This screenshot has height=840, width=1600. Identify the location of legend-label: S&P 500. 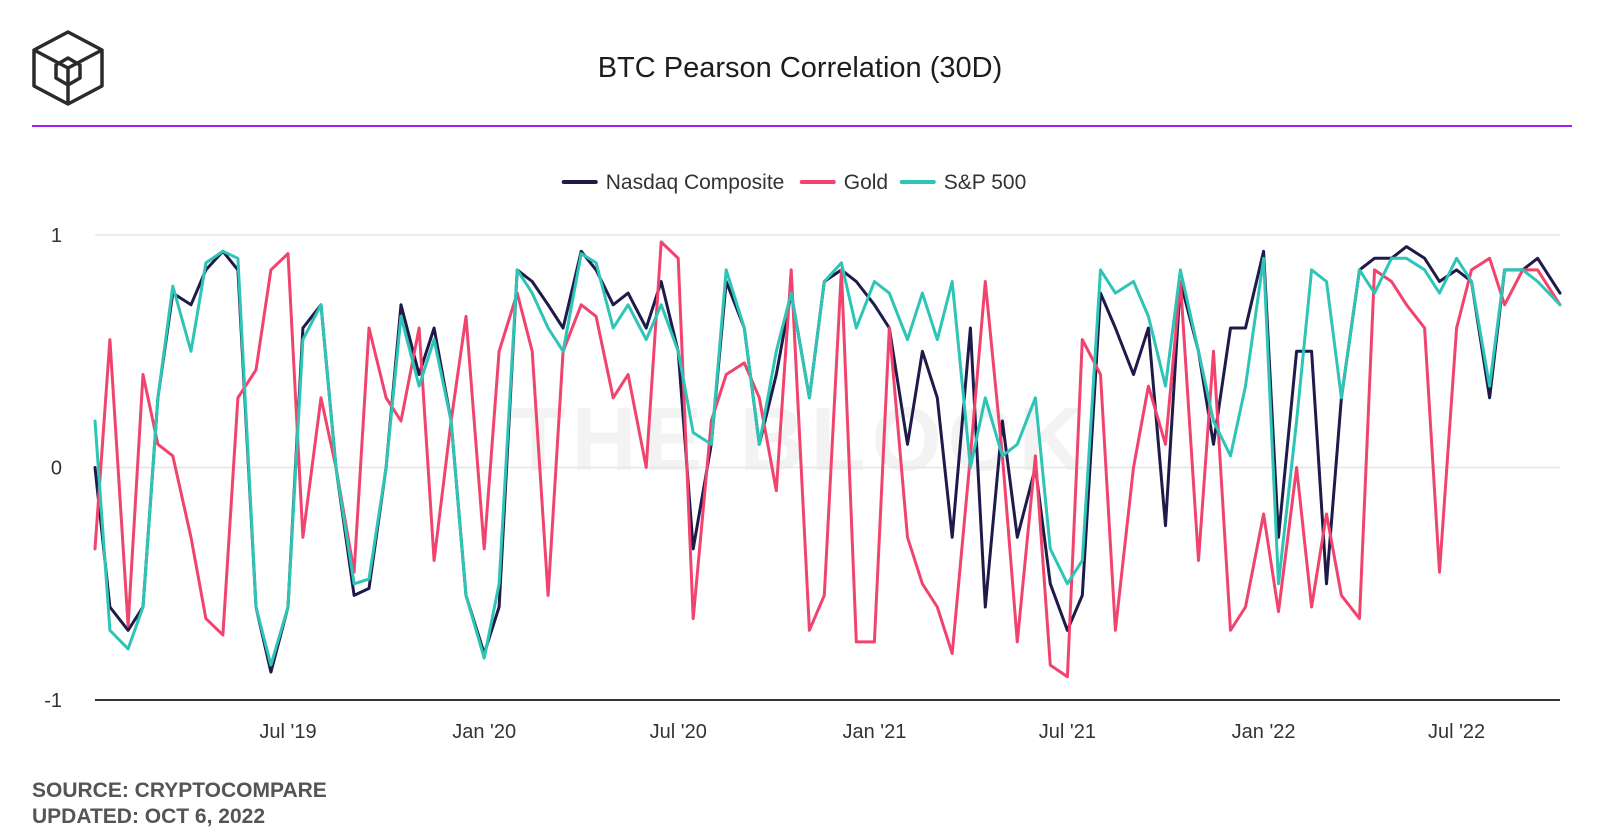
(985, 182).